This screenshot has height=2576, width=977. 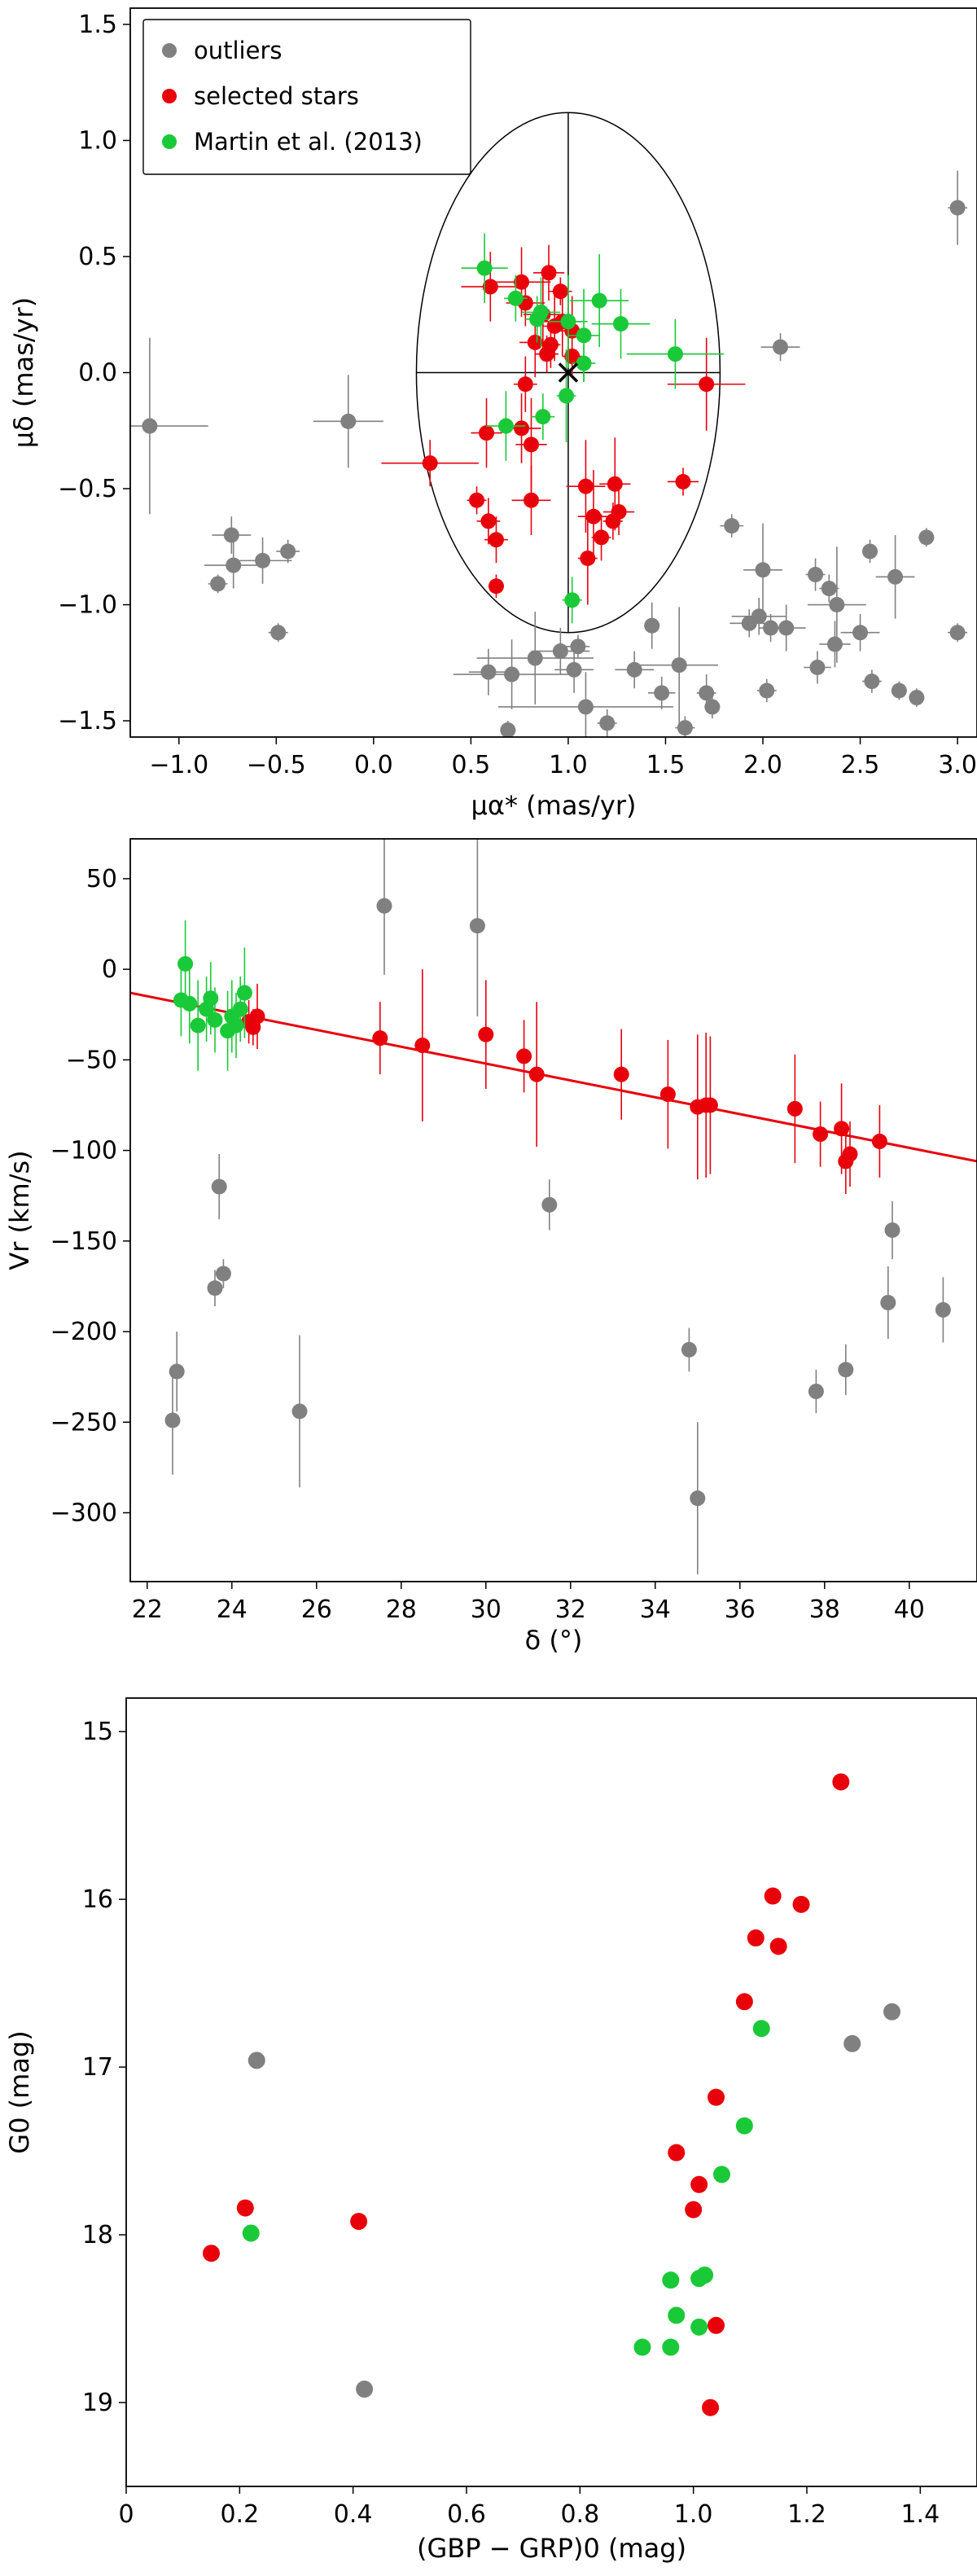 I want to click on y-tick-label: −300, so click(x=84, y=1513).